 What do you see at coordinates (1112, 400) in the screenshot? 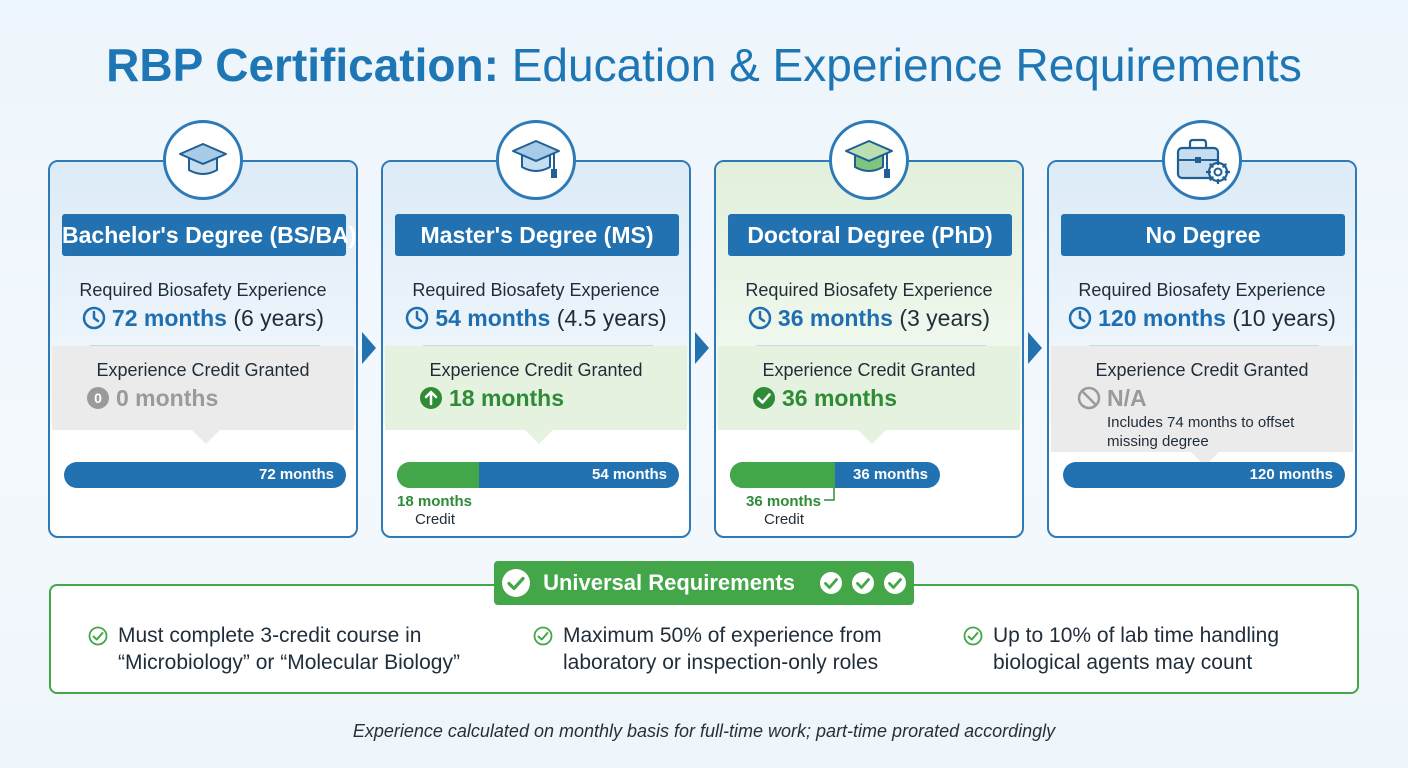
I see `credit-value: N/A` at bounding box center [1112, 400].